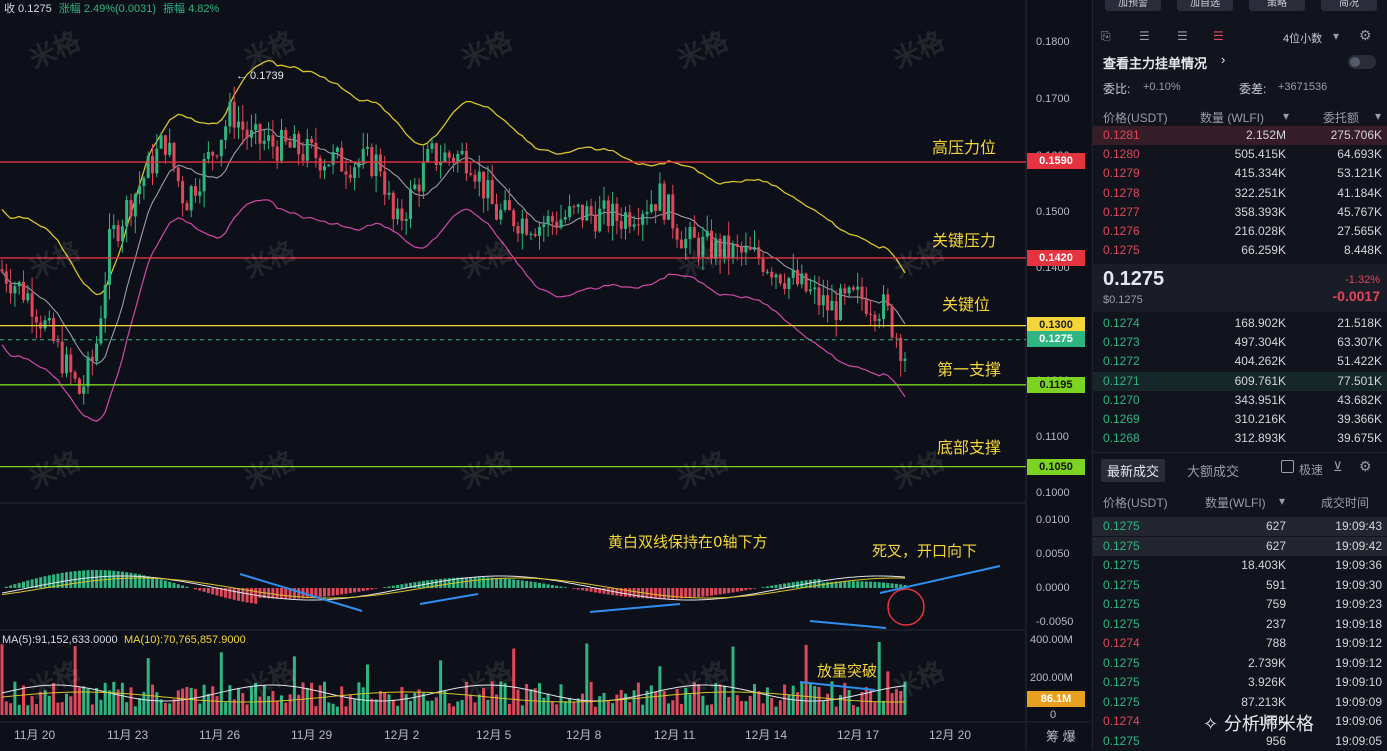  What do you see at coordinates (1144, 36) in the screenshot?
I see `bids-only-icon: ☰` at bounding box center [1144, 36].